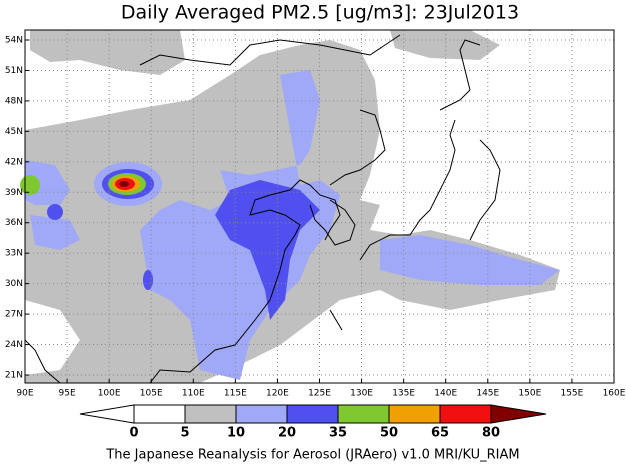 This screenshot has height=466, width=626. I want to click on lon-label: 95E, so click(67, 394).